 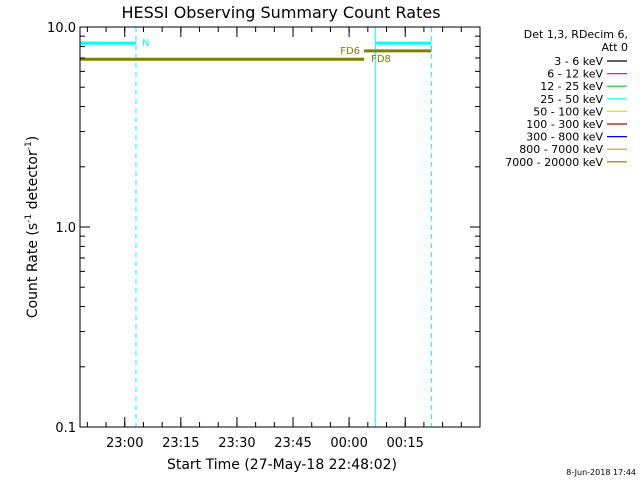 I want to click on x-tick-label: 23:15, so click(x=180, y=443).